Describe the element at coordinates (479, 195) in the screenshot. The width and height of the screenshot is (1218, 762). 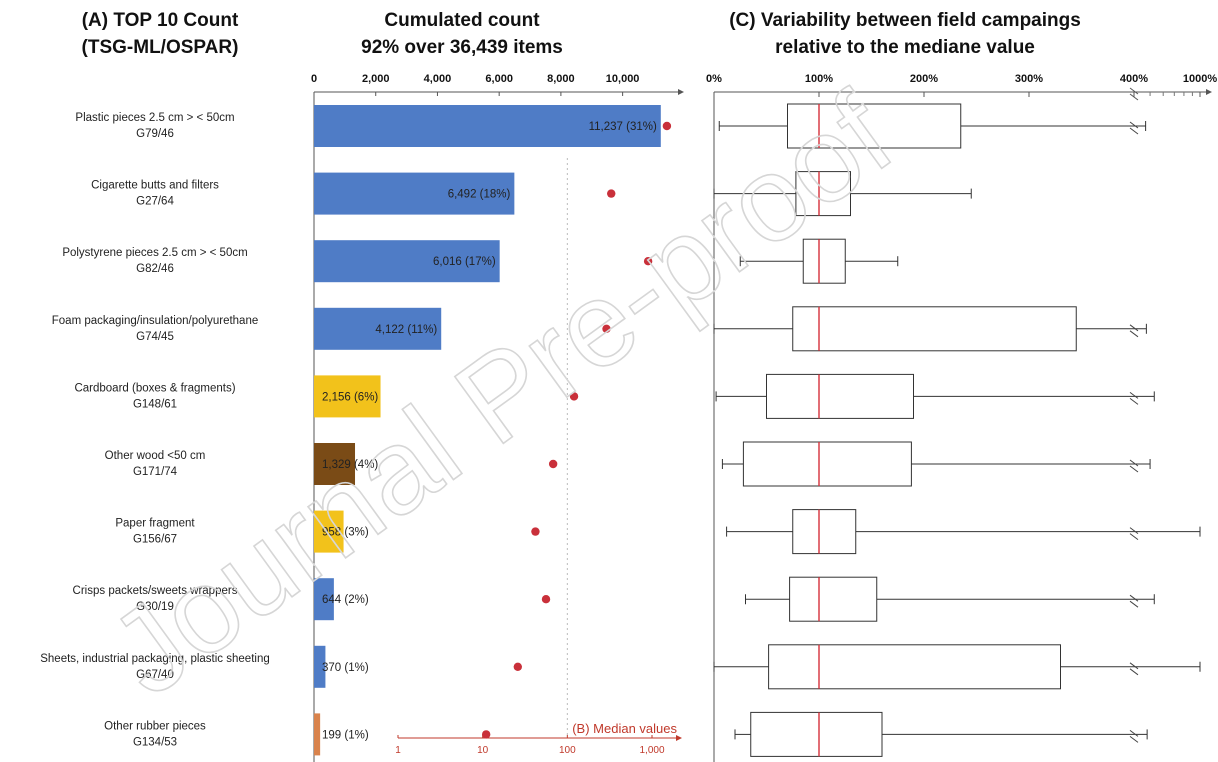
I see `count-bar-label: 6,492 (18%)` at that location.